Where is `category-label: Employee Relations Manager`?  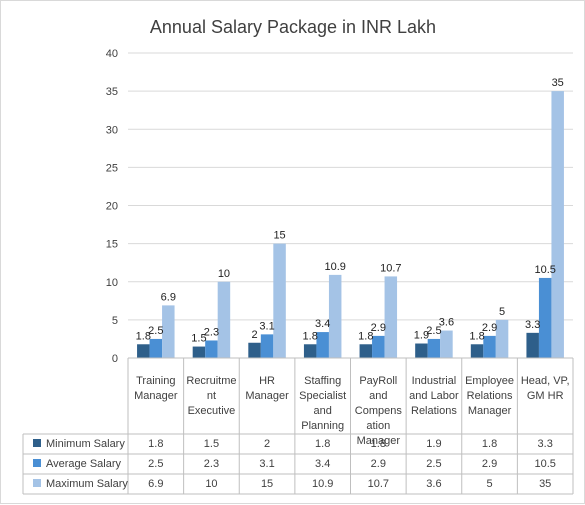
category-label: Employee Relations Manager is located at coordinates (490, 396).